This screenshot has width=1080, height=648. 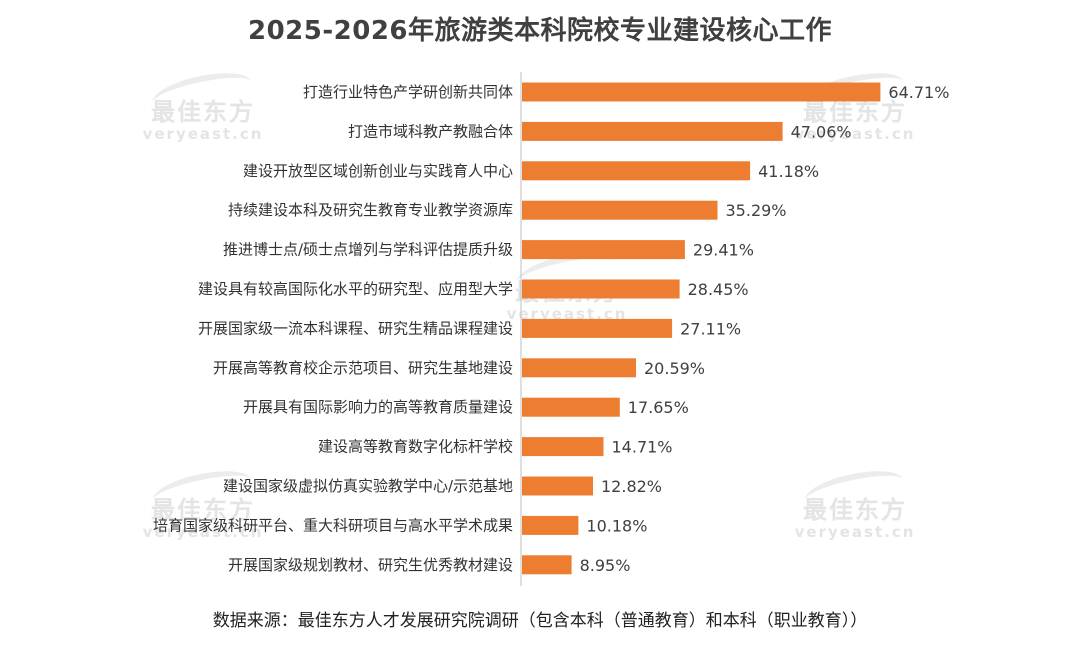 I want to click on category-label: 开展高等教育校企示范项目、研究生基地建设, so click(x=363, y=368).